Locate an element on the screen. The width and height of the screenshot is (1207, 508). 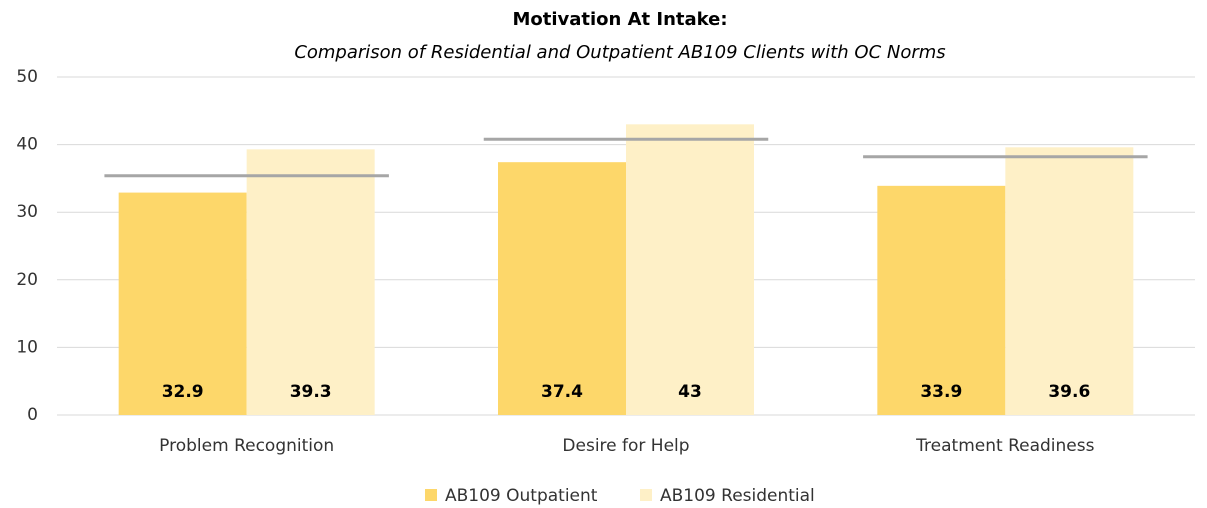
y-tick-label: 40 is located at coordinates (27, 145).